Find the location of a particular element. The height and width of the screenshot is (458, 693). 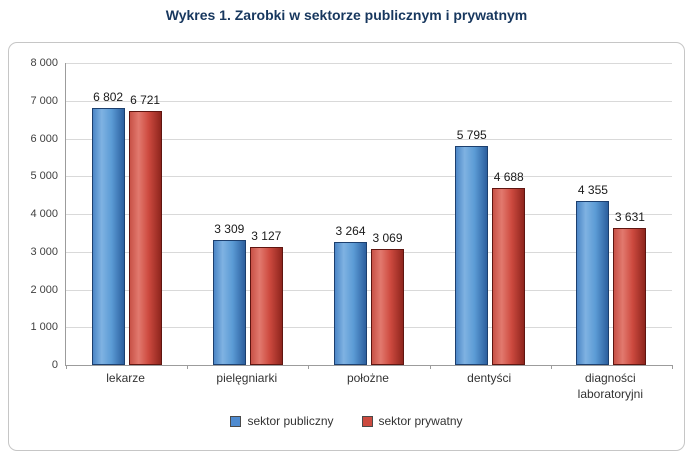

bar: 5 795 is located at coordinates (472, 246).